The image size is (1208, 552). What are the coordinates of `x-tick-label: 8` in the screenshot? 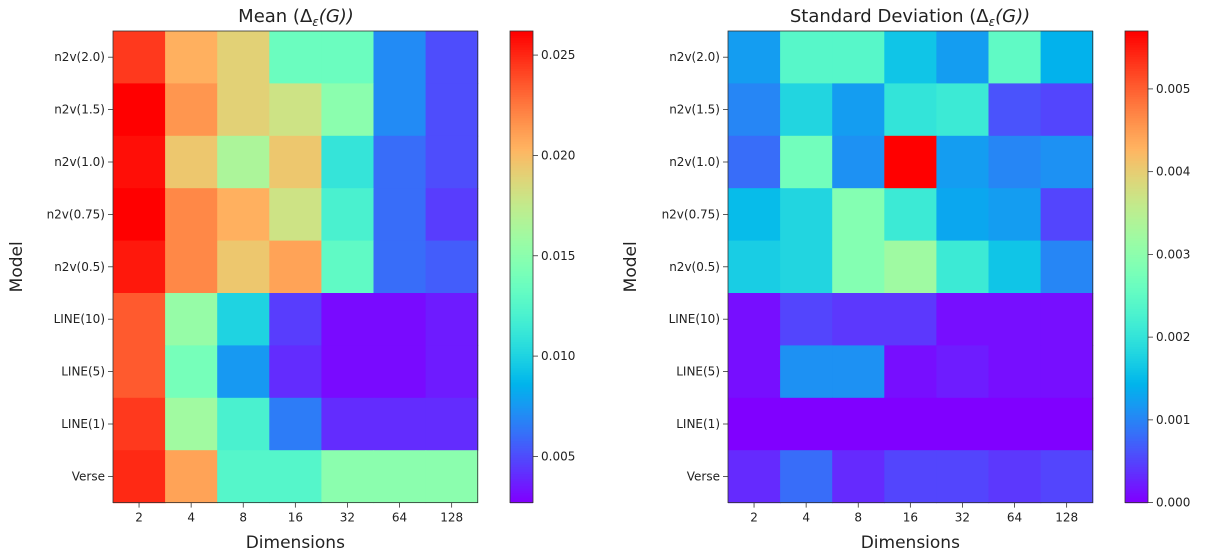 It's located at (858, 518).